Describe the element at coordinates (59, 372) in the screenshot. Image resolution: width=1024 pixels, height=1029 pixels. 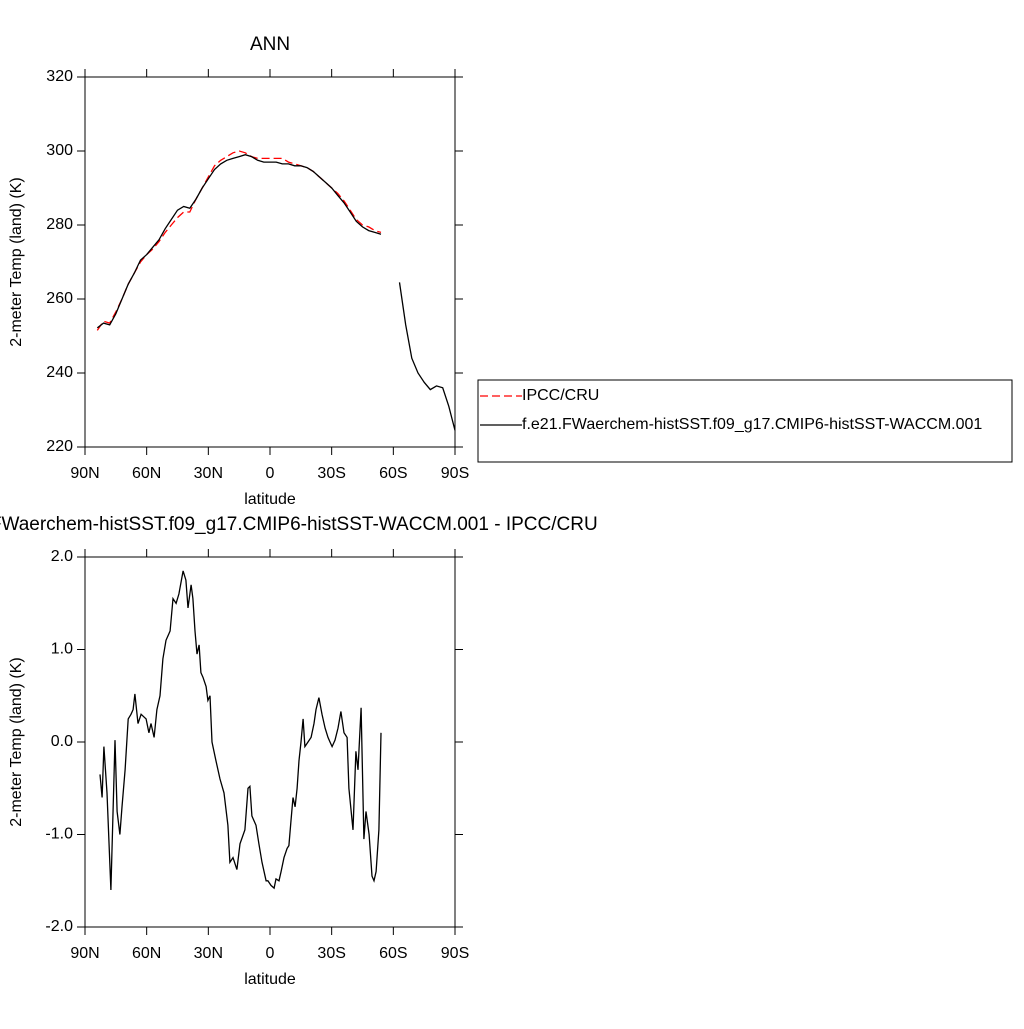
I see `y-tick-label: 240` at that location.